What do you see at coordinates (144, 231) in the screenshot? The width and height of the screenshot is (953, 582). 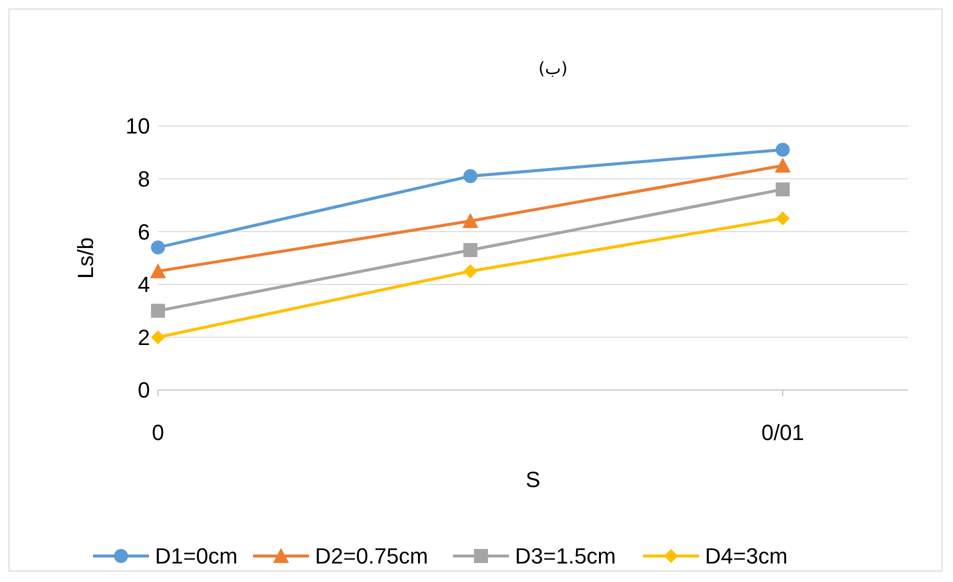 I see `y-tick-label: 6` at bounding box center [144, 231].